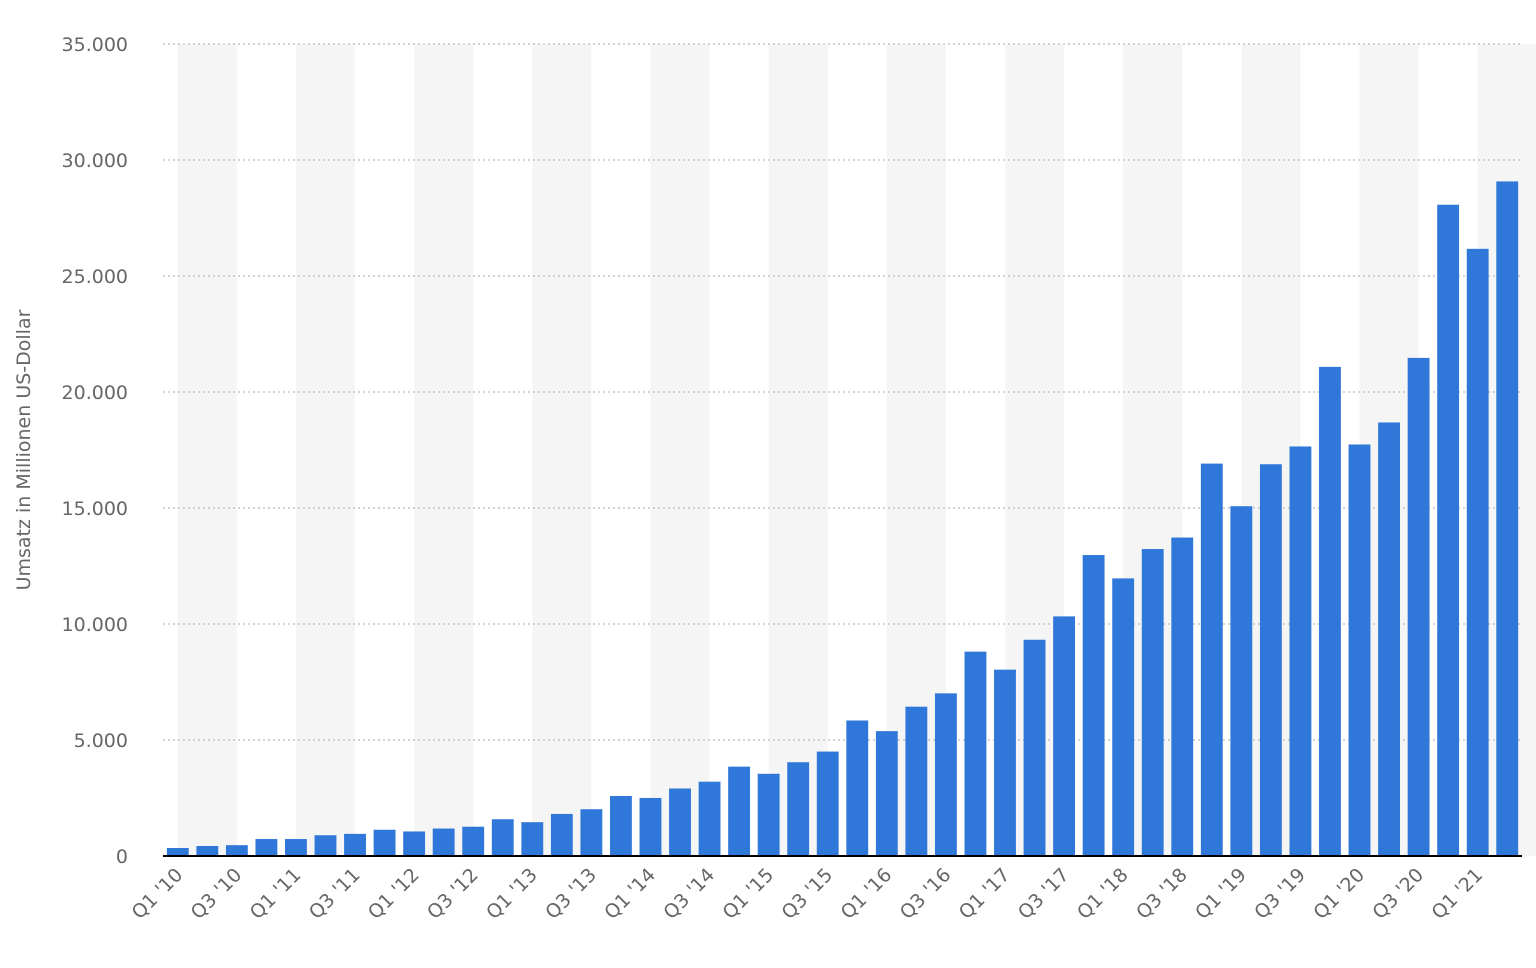 The width and height of the screenshot is (1536, 968). What do you see at coordinates (512, 894) in the screenshot?
I see `x-tick-label: Q1 '13` at bounding box center [512, 894].